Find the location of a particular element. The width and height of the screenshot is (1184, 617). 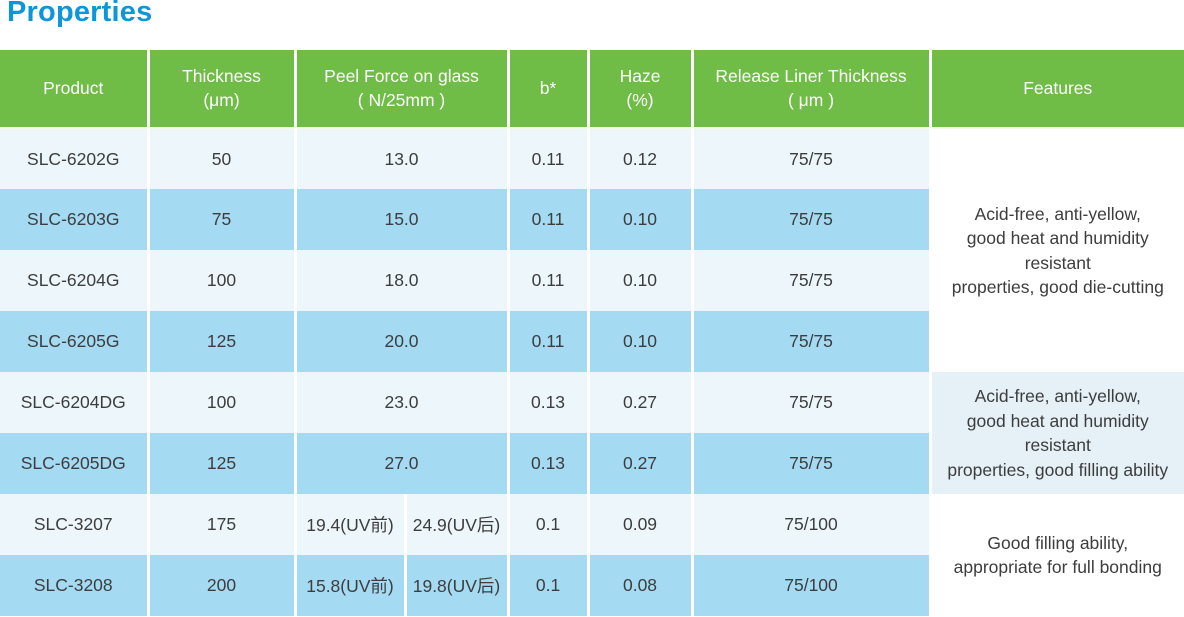

header-thickness: Thickness (μm) is located at coordinates (220, 89).